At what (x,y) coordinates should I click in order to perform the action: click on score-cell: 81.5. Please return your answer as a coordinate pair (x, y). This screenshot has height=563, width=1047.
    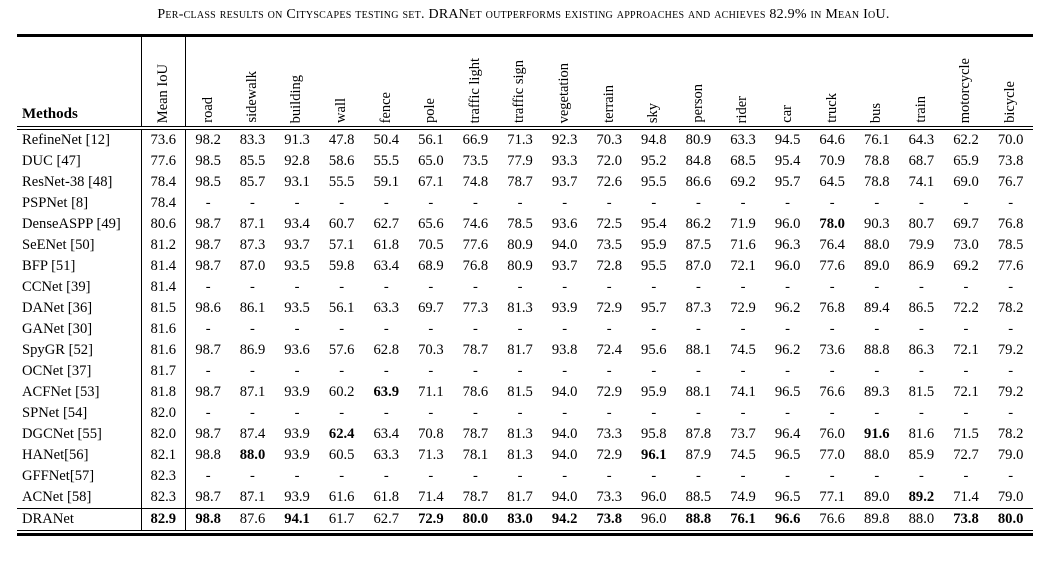
    Looking at the image, I should click on (163, 308).